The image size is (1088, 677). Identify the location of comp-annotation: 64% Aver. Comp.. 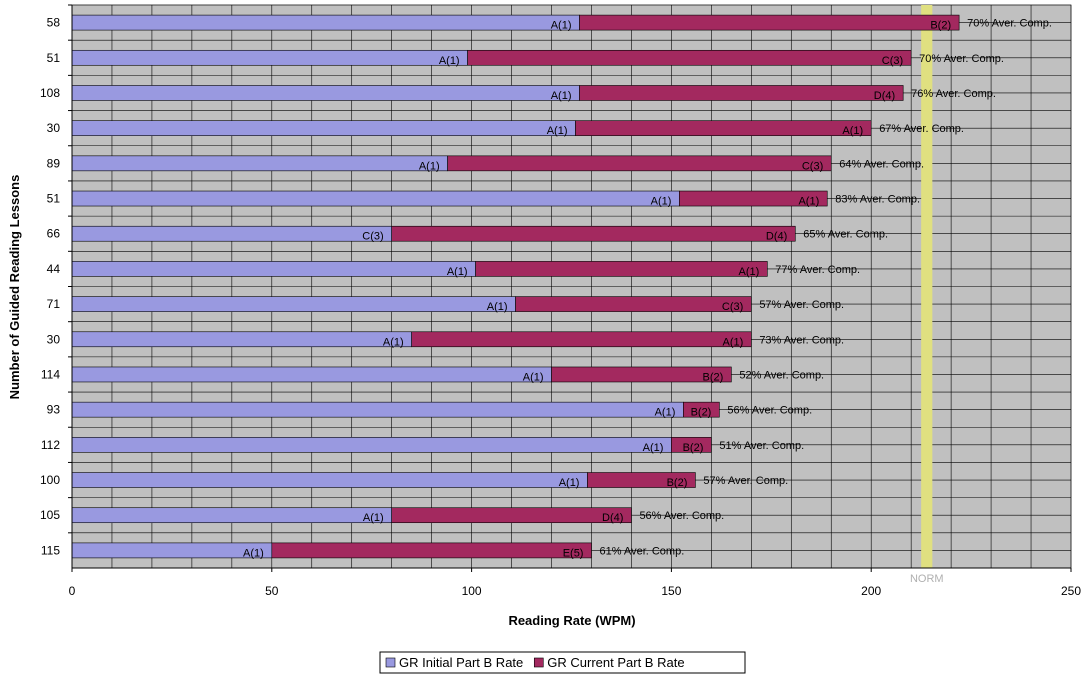
(881, 164).